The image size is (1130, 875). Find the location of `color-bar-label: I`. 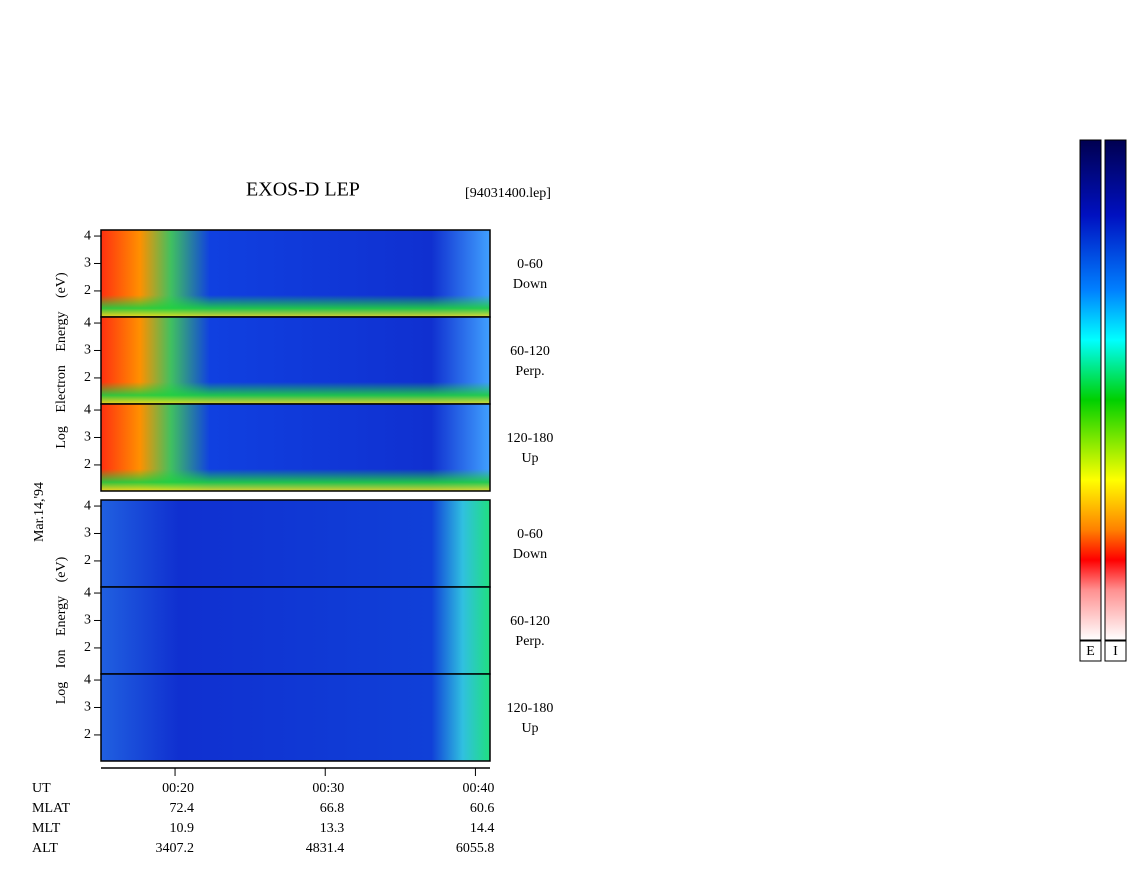

color-bar-label: I is located at coordinates (1115, 651).